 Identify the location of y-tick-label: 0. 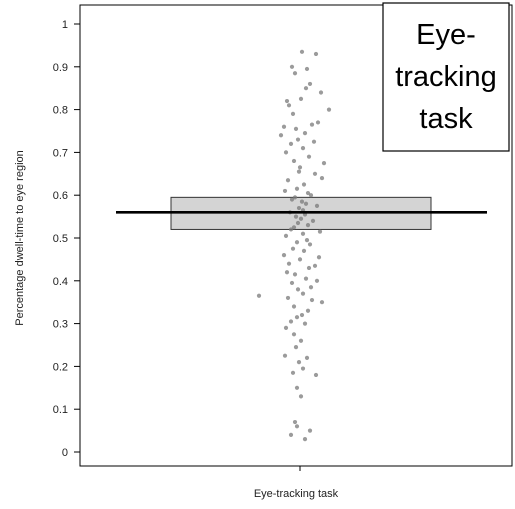
(65, 453).